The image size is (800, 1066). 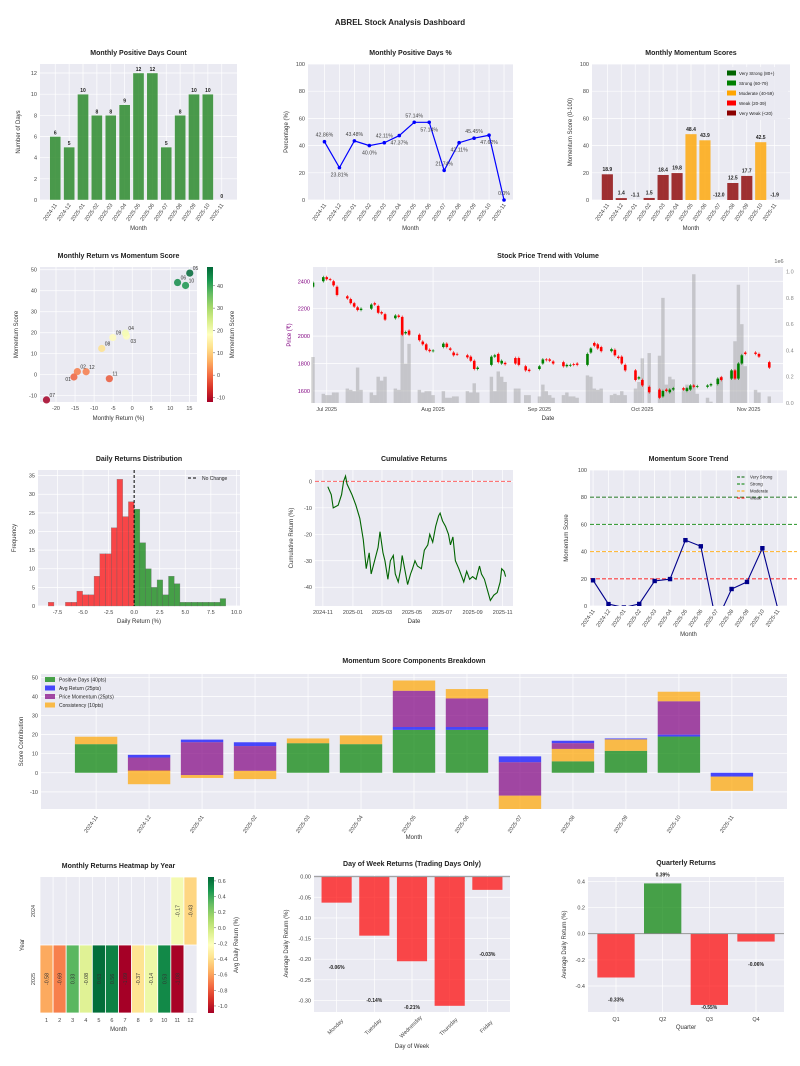 I want to click on plot-area, so click(x=548, y=335).